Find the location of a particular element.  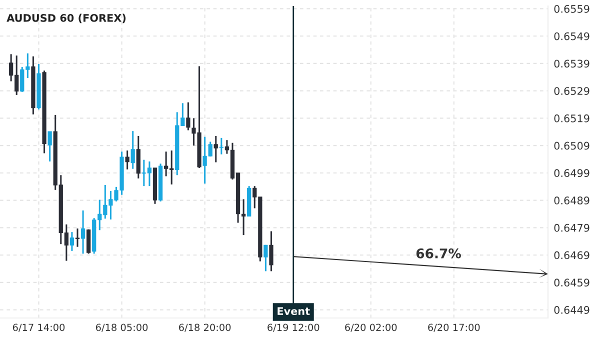

x-tick-label: 6/20 17:00 is located at coordinates (454, 328).